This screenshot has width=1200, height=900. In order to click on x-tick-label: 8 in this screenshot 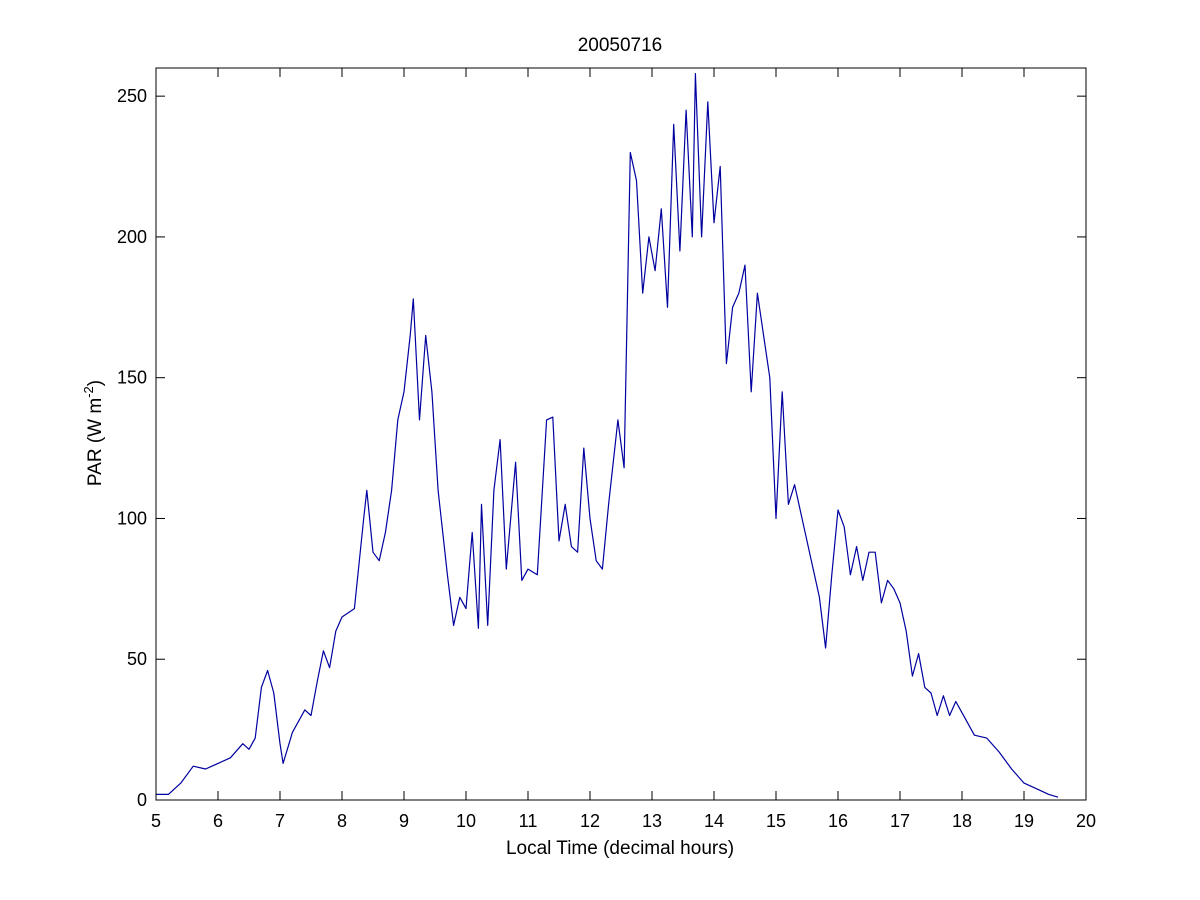, I will do `click(342, 821)`.